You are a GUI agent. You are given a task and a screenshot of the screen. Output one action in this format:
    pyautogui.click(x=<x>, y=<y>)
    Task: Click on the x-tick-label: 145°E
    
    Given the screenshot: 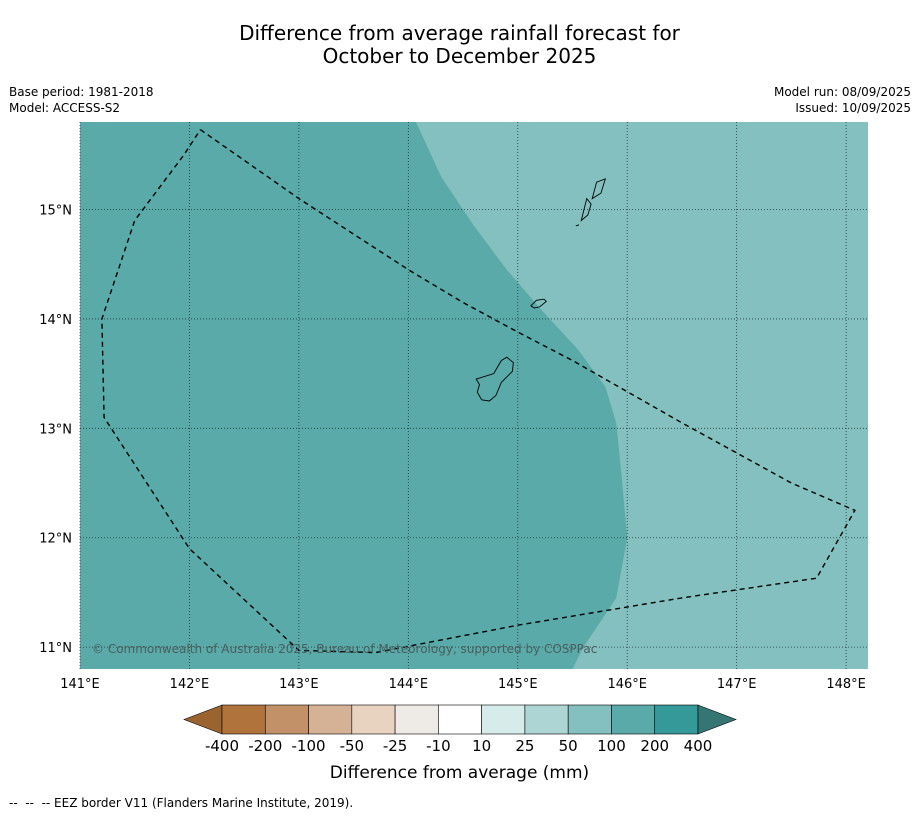 What is the action you would take?
    pyautogui.click(x=518, y=684)
    